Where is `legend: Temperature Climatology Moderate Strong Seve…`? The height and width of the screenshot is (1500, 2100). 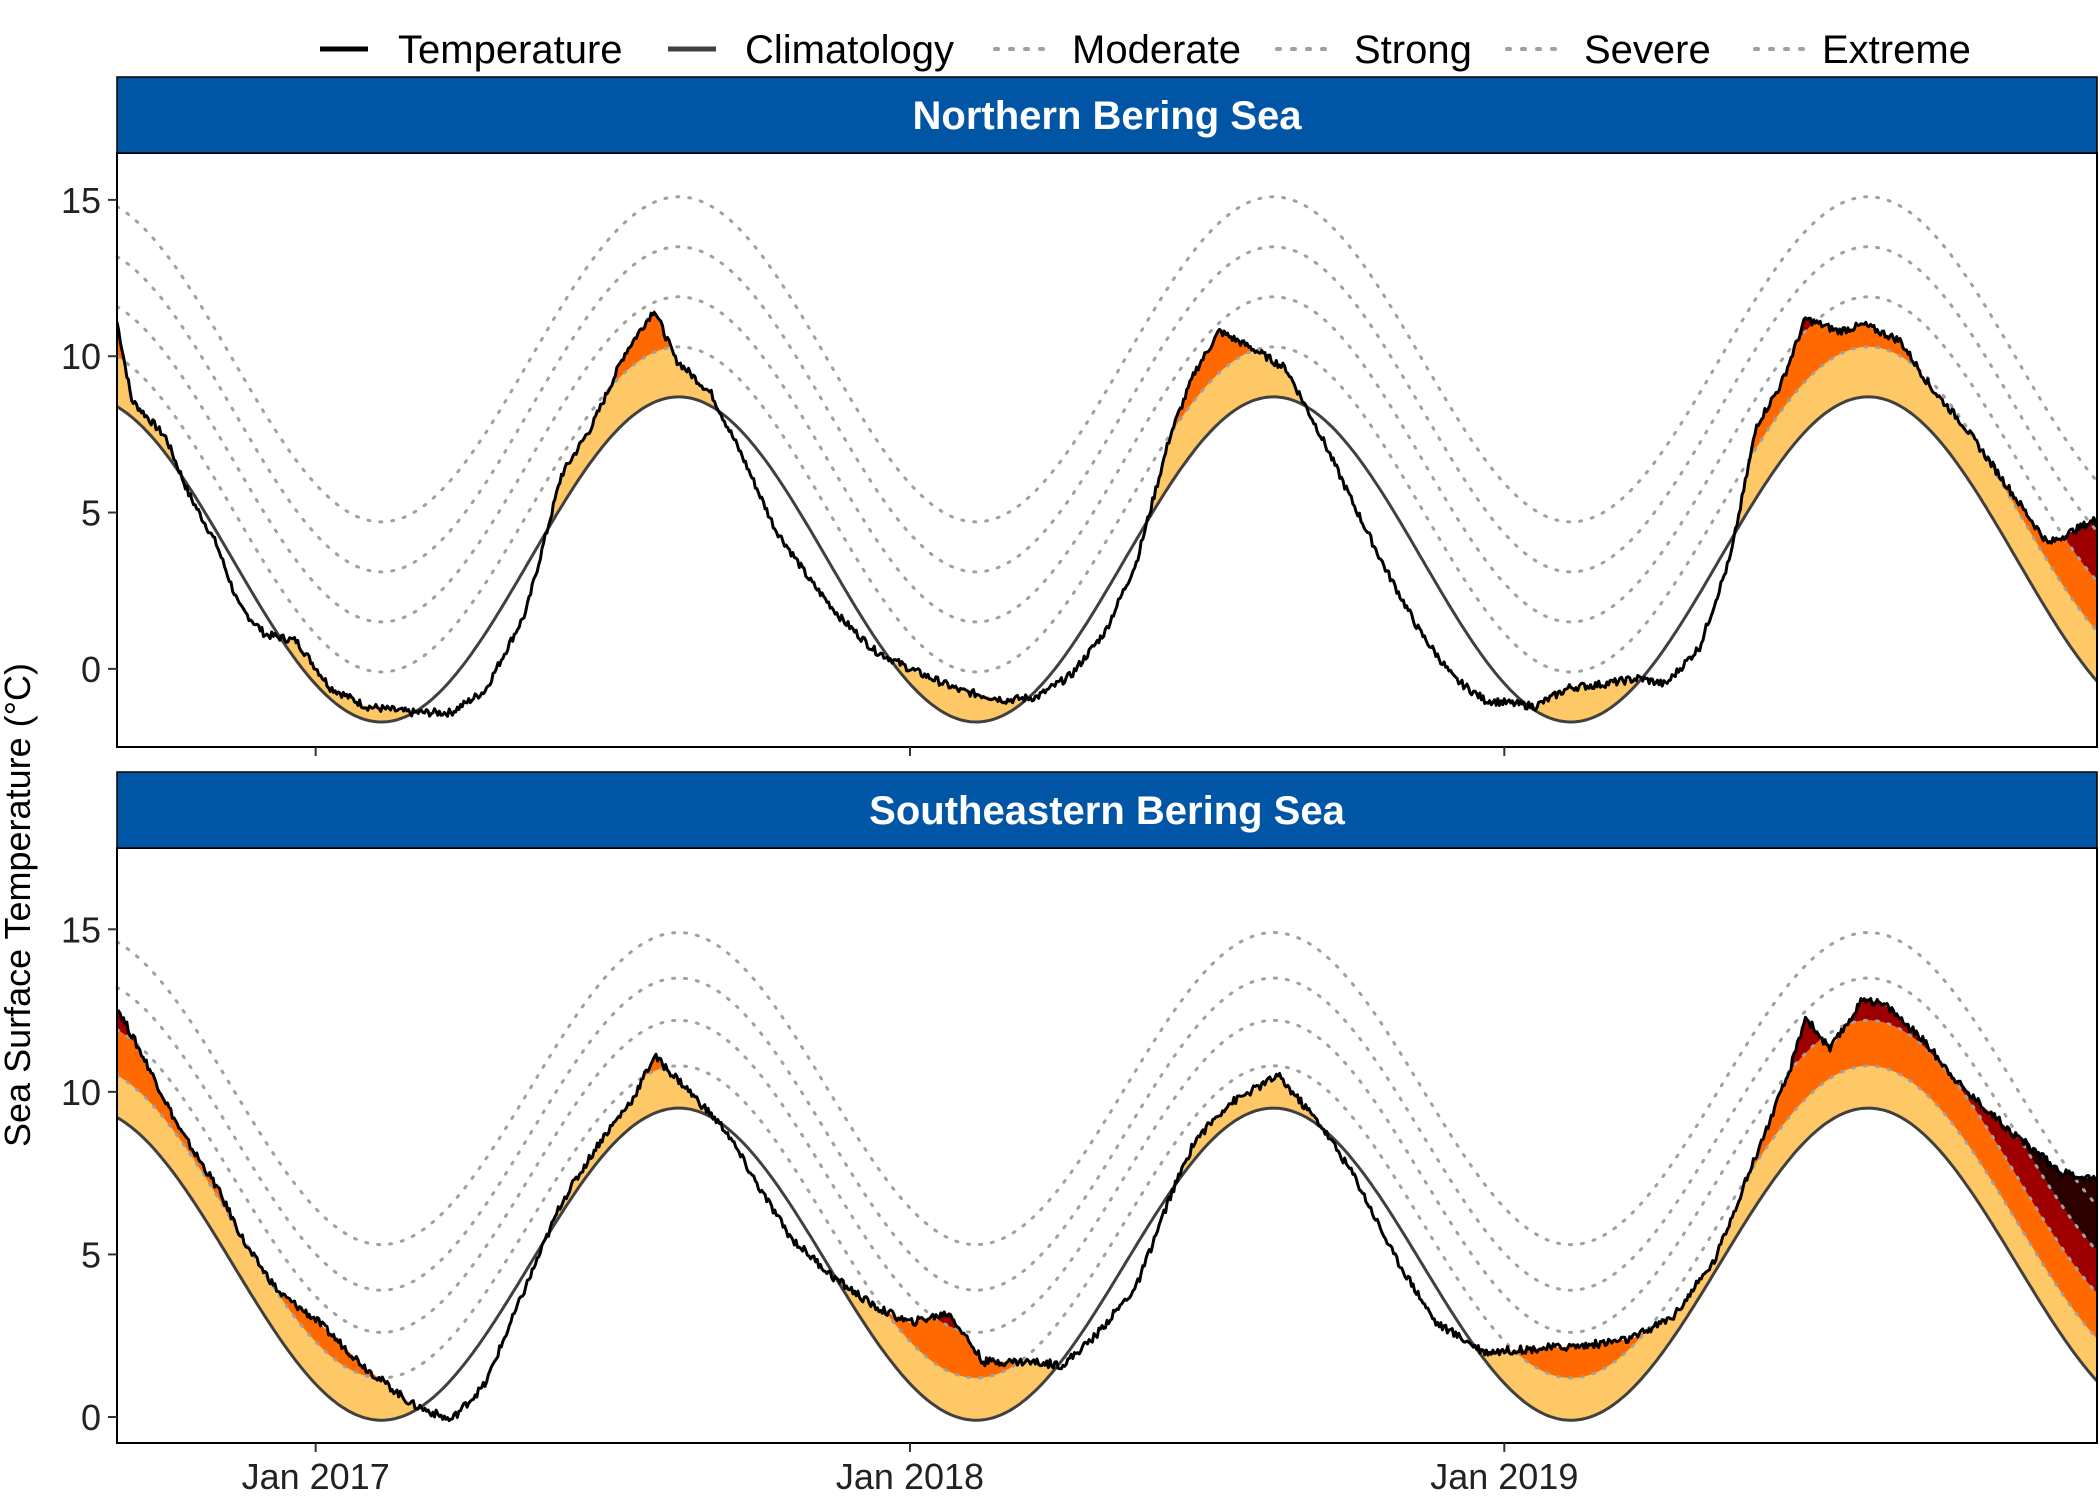 legend: Temperature Climatology Moderate Strong Seve… is located at coordinates (1145, 50).